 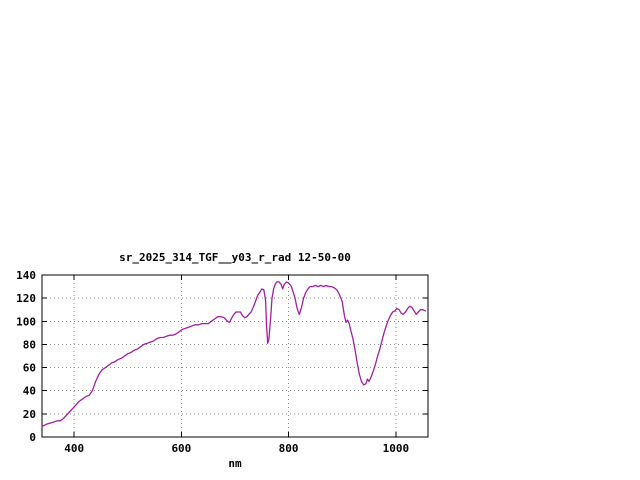 I want to click on x-axis-label: nm, so click(x=235, y=463).